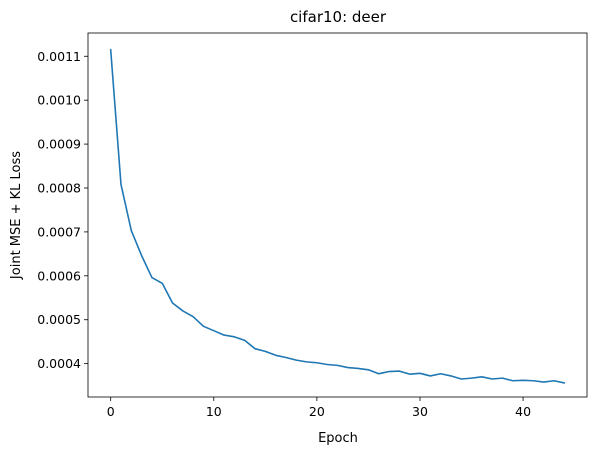 The width and height of the screenshot is (593, 455). Describe the element at coordinates (111, 411) in the screenshot. I see `x-tick-label: 0` at that location.